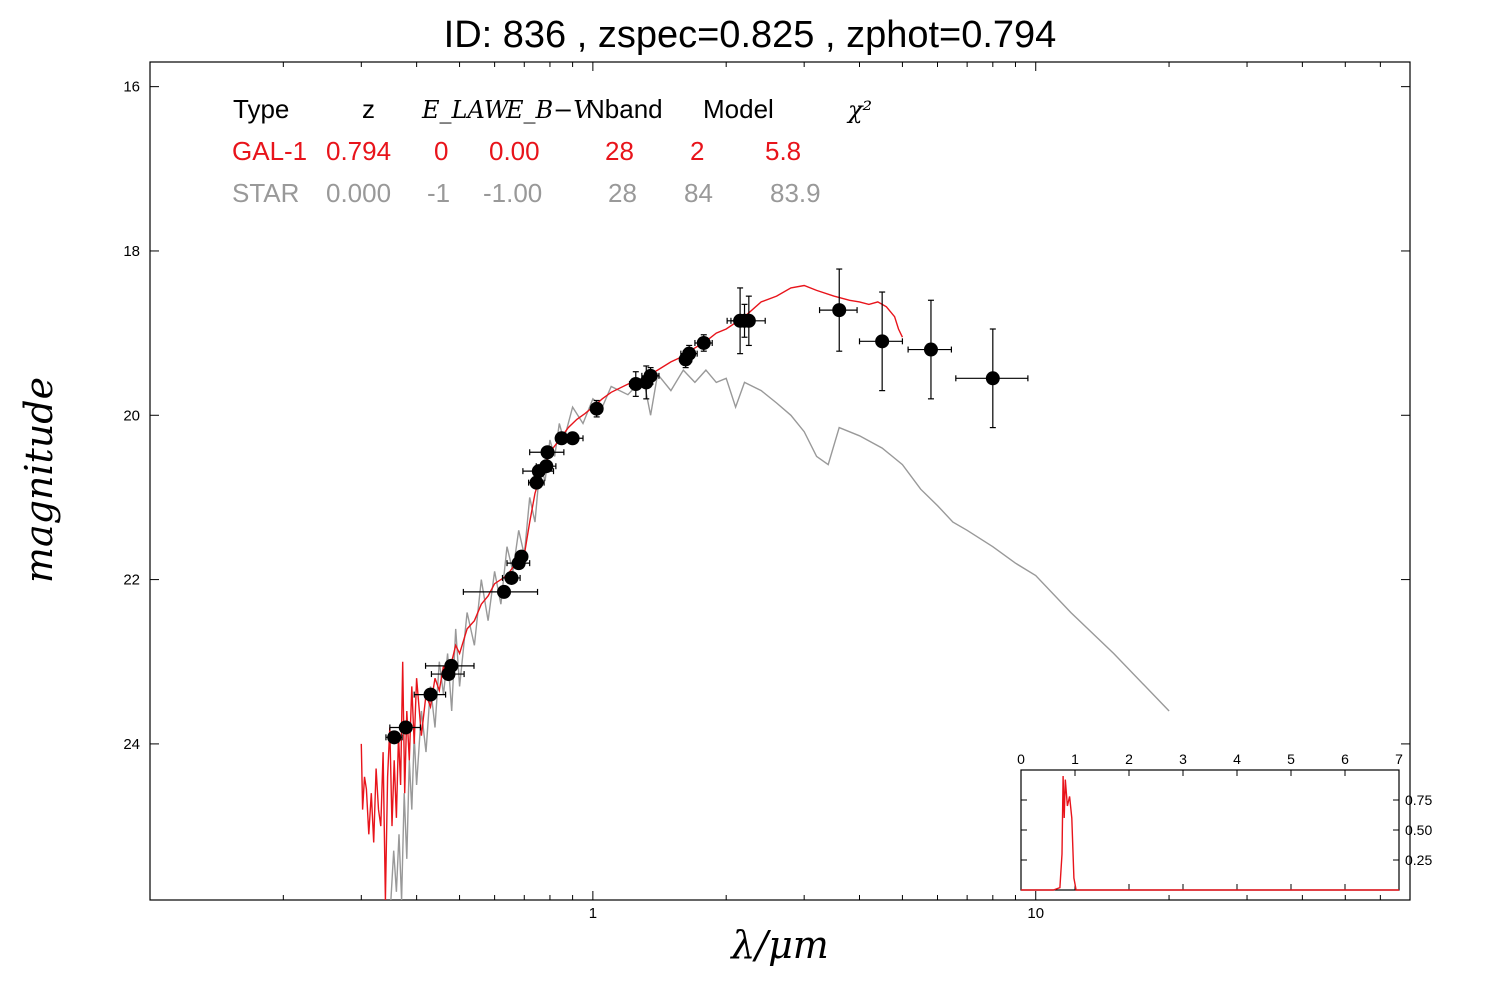  What do you see at coordinates (1183, 759) in the screenshot?
I see `inset-x-tick-label: 3` at bounding box center [1183, 759].